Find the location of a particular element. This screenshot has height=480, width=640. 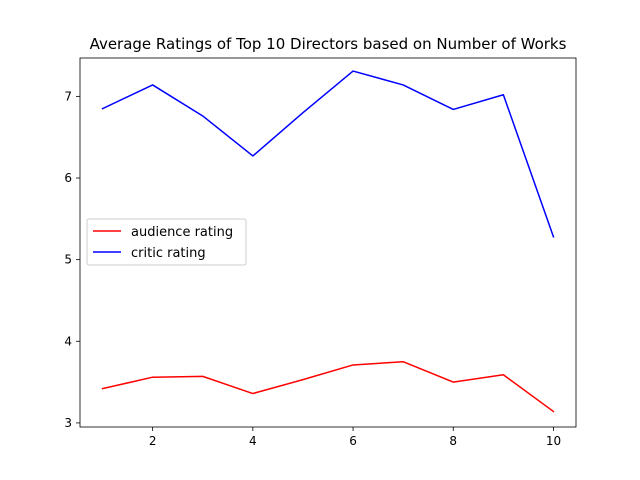

y-tick-label: 3 is located at coordinates (68, 423).